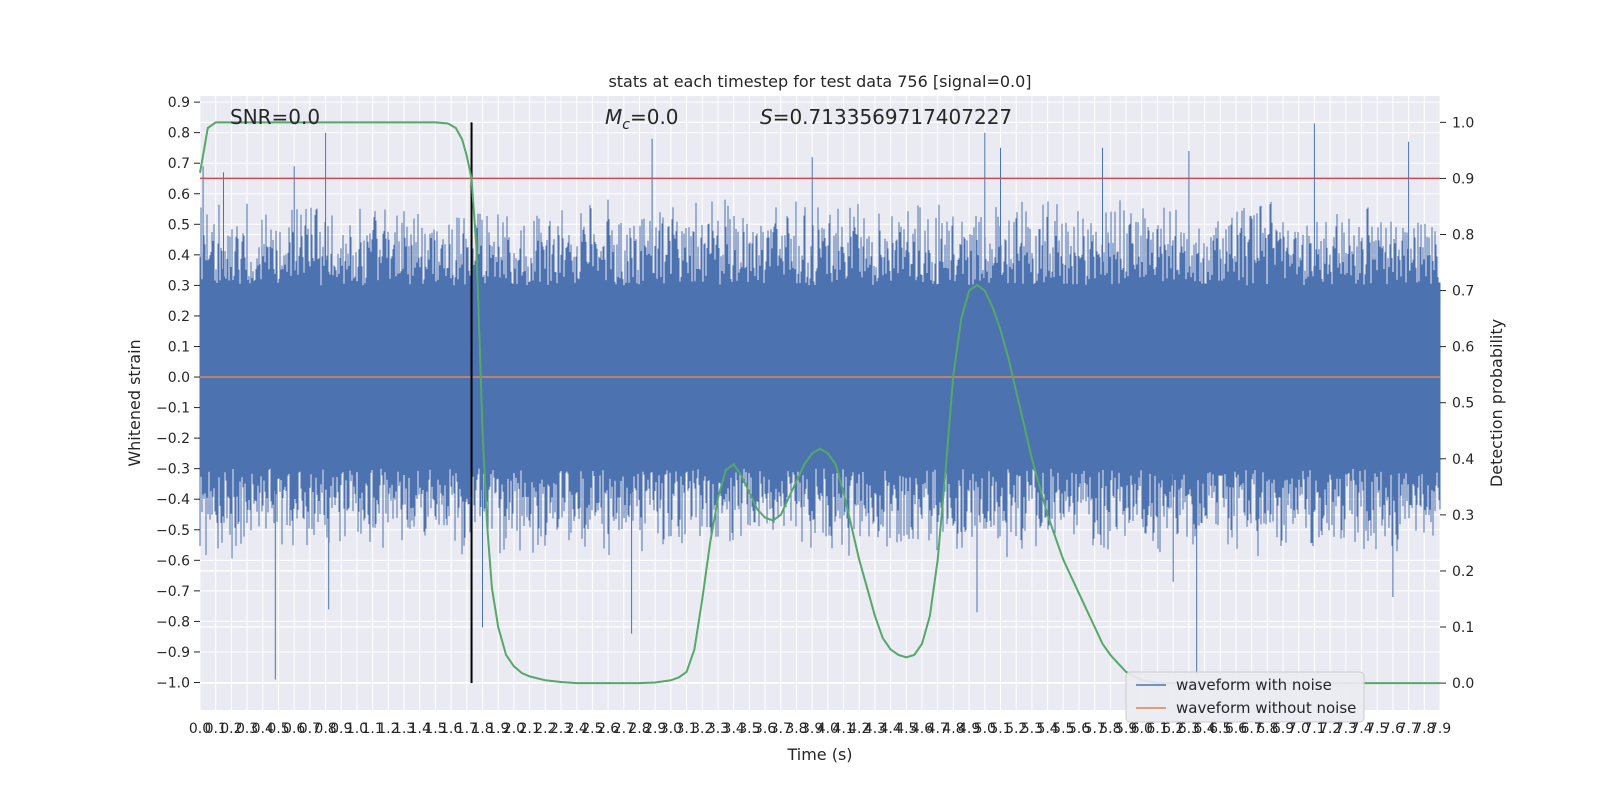 Image resolution: width=1600 pixels, height=800 pixels. I want to click on y2-tick-label: 1.0, so click(1463, 123).